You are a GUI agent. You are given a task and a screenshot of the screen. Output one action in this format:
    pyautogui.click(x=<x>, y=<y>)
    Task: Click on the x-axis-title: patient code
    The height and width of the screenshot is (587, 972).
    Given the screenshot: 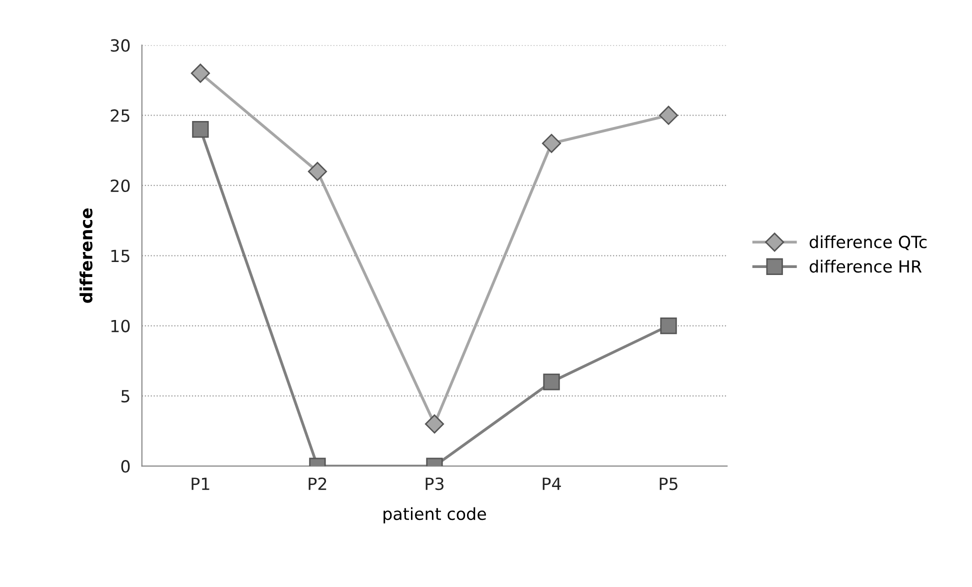 What is the action you would take?
    pyautogui.click(x=435, y=515)
    